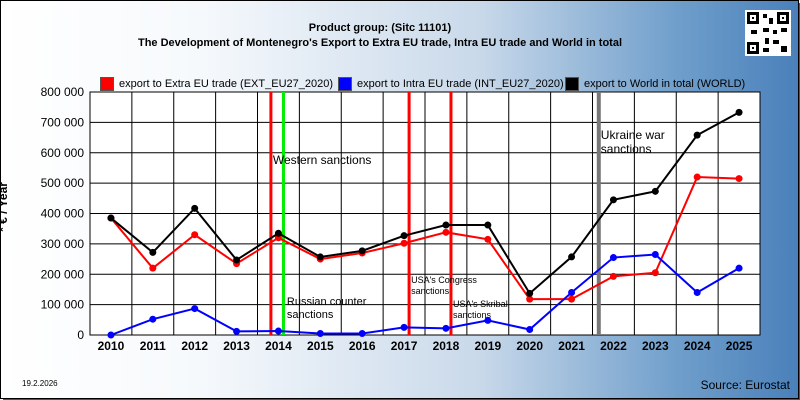 Image resolution: width=800 pixels, height=400 pixels. What do you see at coordinates (768, 33) in the screenshot?
I see `qr-code-icon` at bounding box center [768, 33].